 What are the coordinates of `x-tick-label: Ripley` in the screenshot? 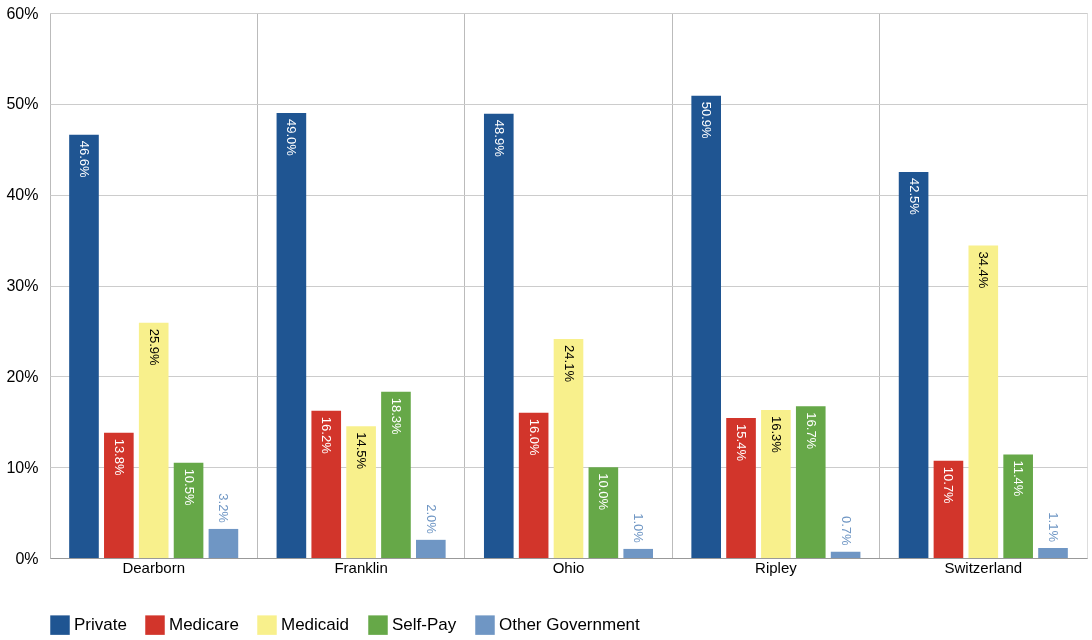 It's located at (776, 567).